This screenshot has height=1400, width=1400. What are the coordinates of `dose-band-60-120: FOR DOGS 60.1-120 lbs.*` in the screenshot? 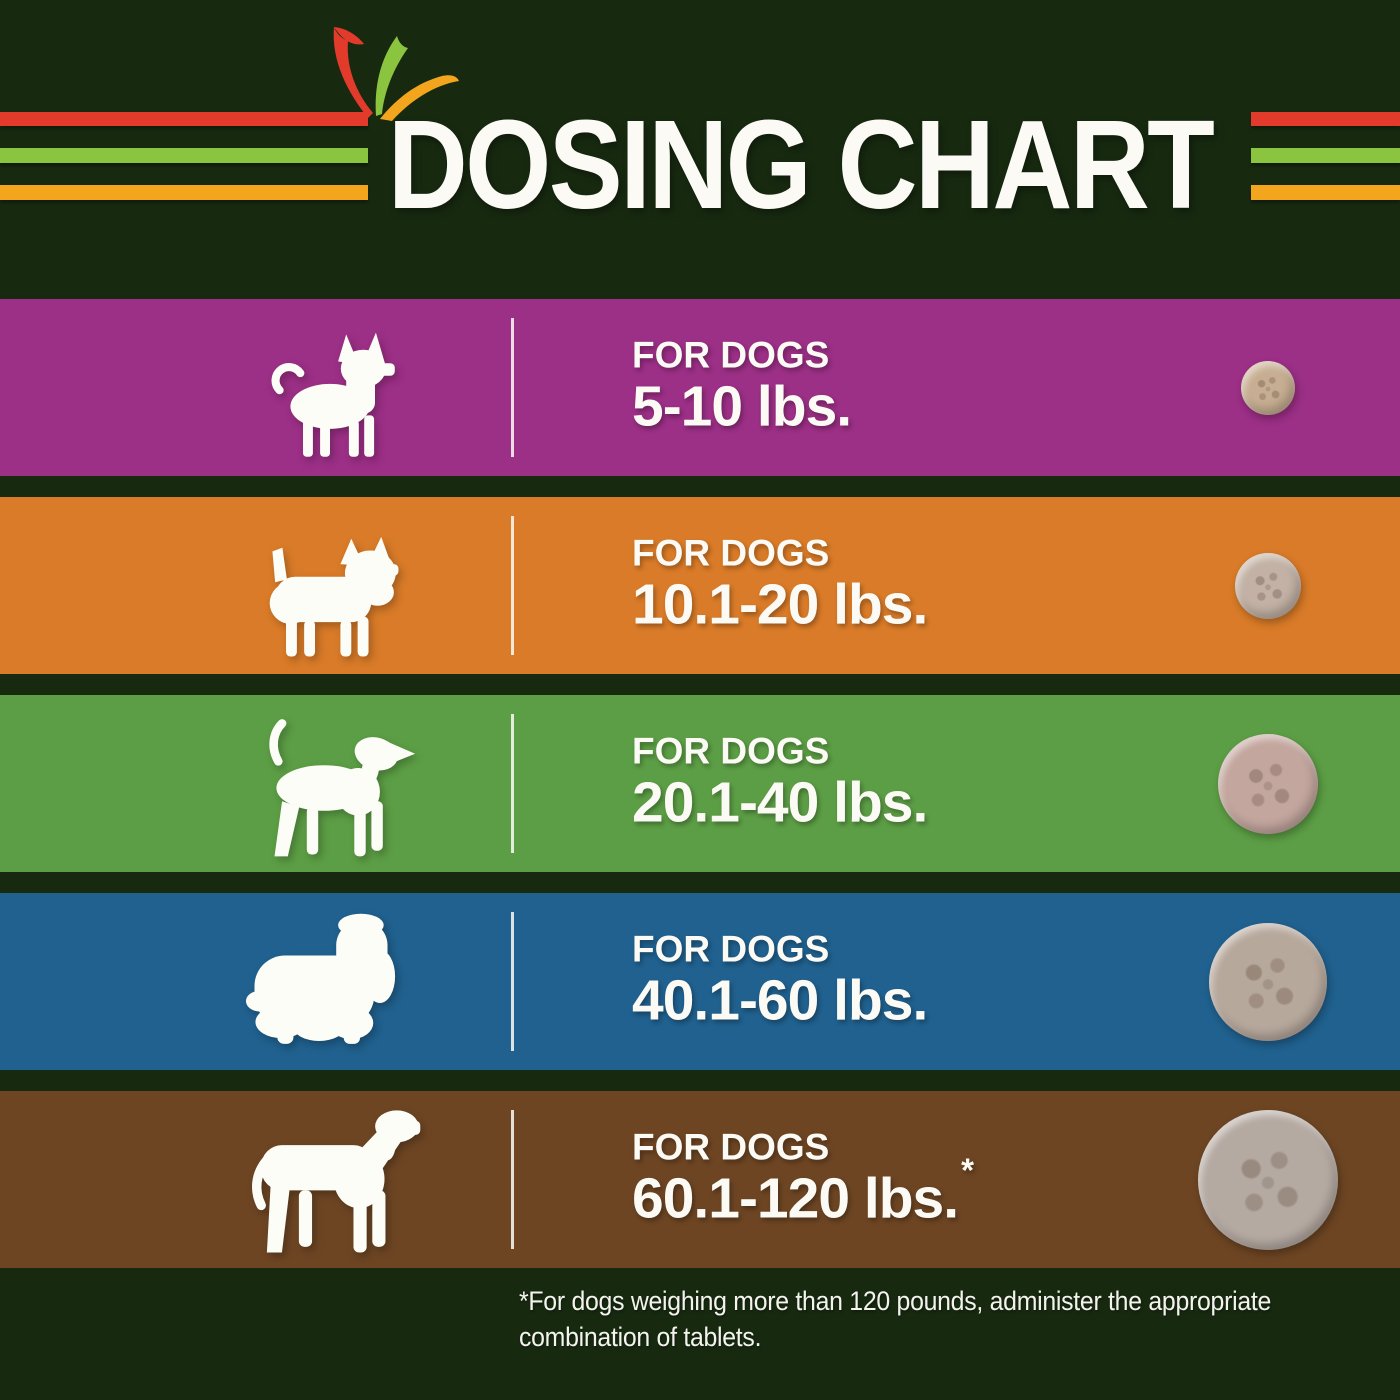 It's located at (700, 1179).